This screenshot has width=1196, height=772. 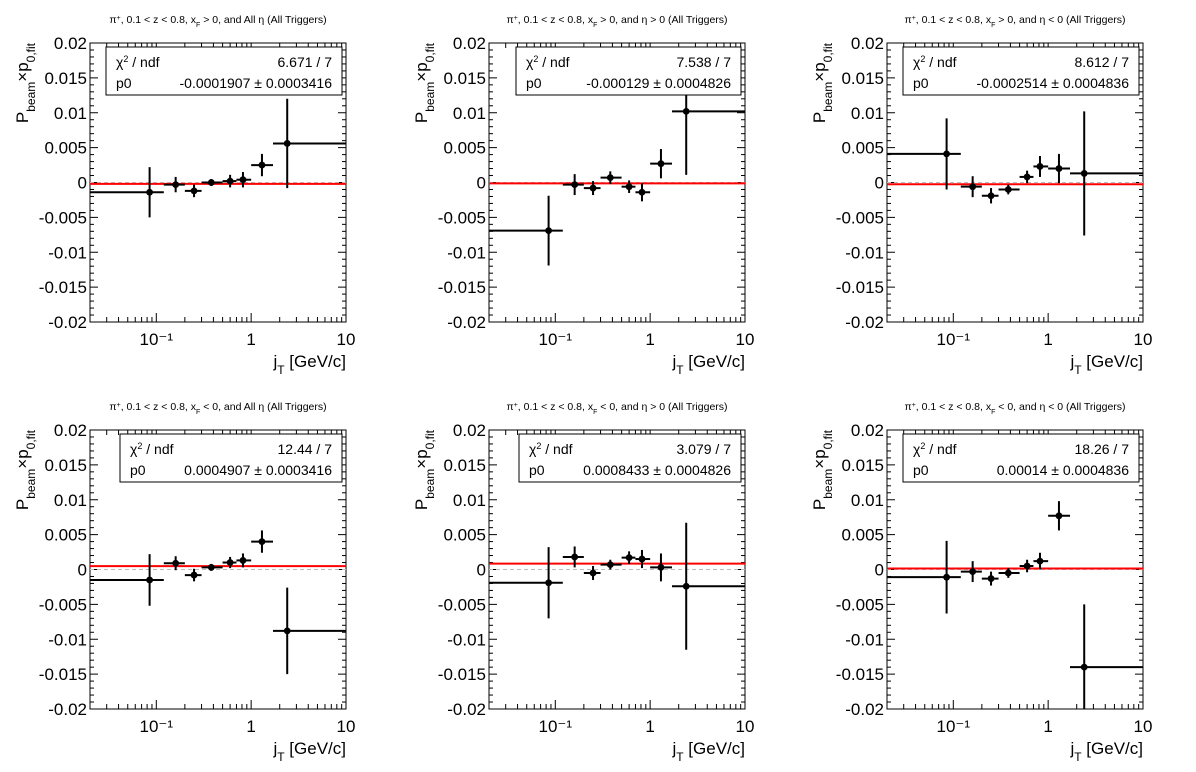 What do you see at coordinates (258, 470) in the screenshot?
I see `stats-p0-value: 0.0004907 ± 0.0003416` at bounding box center [258, 470].